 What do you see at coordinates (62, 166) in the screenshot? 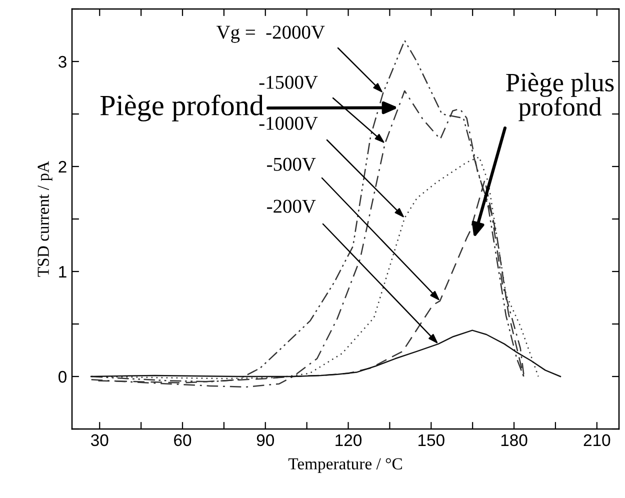
I see `y-tick-label: 2` at bounding box center [62, 166].